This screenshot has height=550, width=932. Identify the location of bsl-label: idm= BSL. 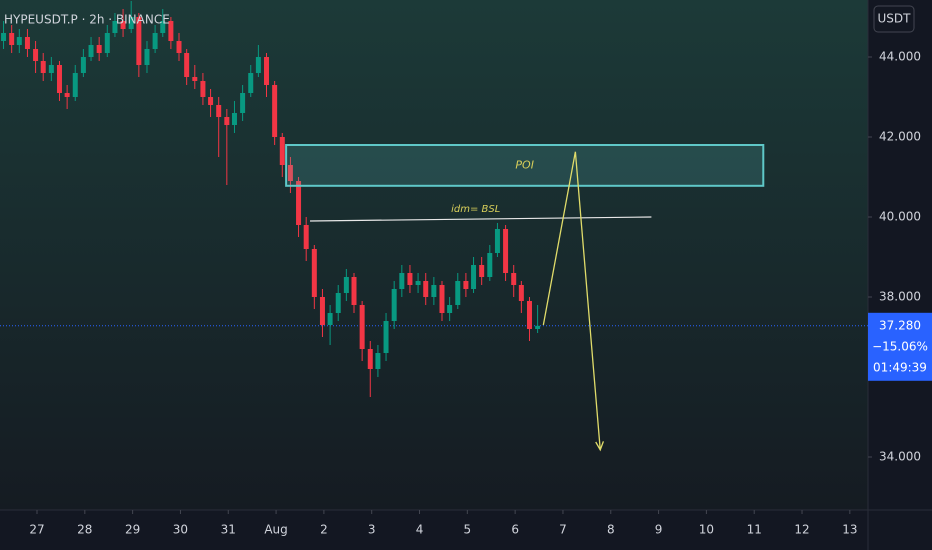
(475, 209).